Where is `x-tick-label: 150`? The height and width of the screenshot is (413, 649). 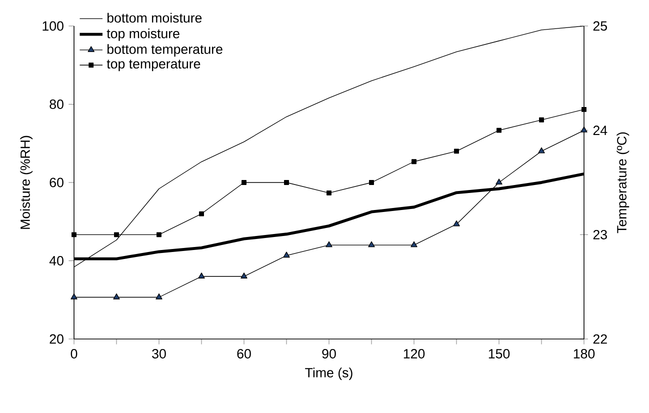 x-tick-label: 150 is located at coordinates (499, 353).